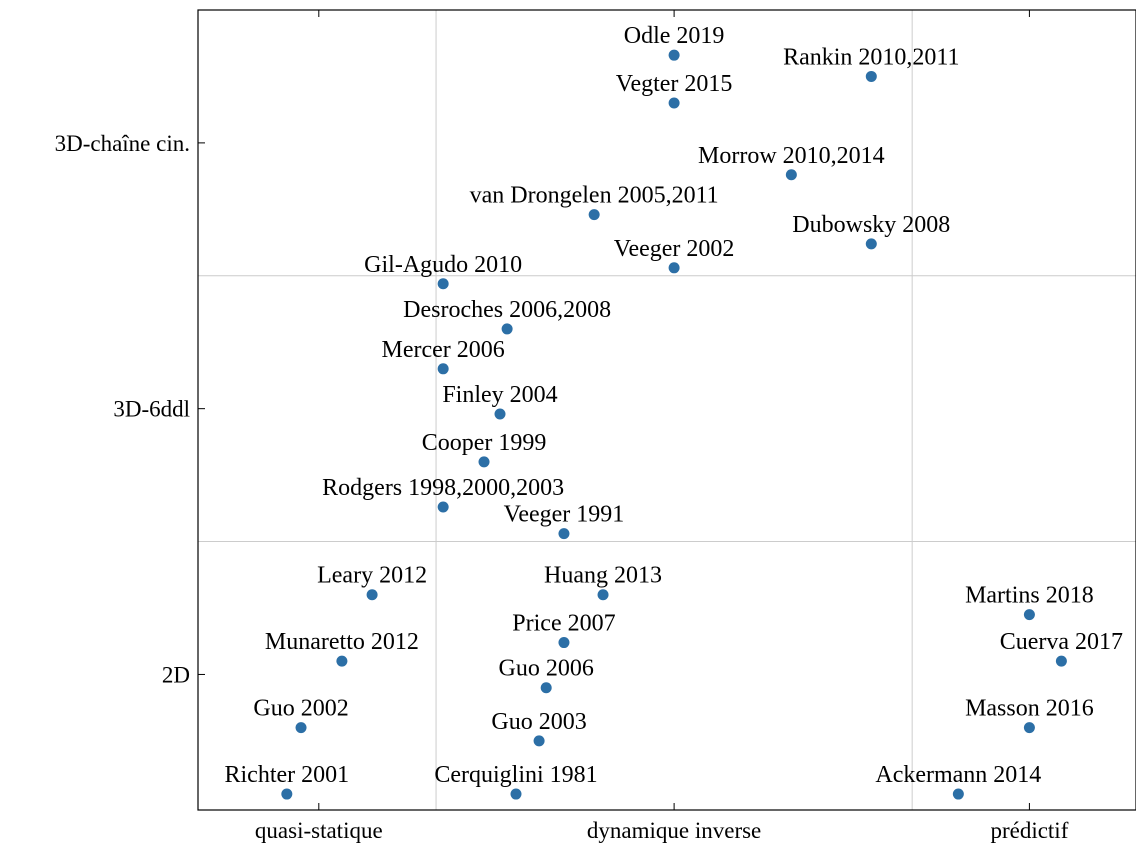  I want to click on point-label: Guo 2003, so click(538, 722).